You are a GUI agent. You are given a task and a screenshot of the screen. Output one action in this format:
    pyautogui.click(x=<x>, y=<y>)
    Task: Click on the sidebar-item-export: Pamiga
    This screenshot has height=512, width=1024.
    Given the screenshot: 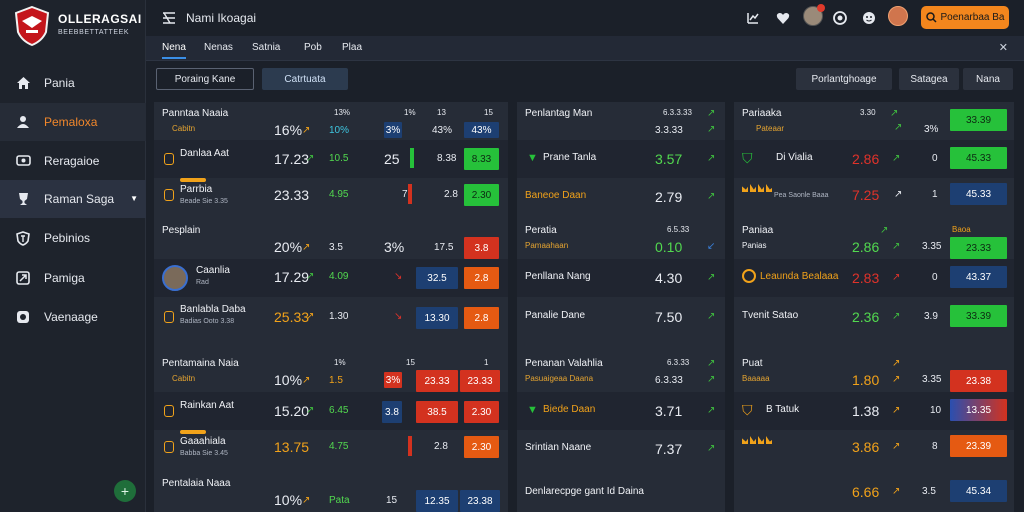 What is the action you would take?
    pyautogui.click(x=73, y=278)
    